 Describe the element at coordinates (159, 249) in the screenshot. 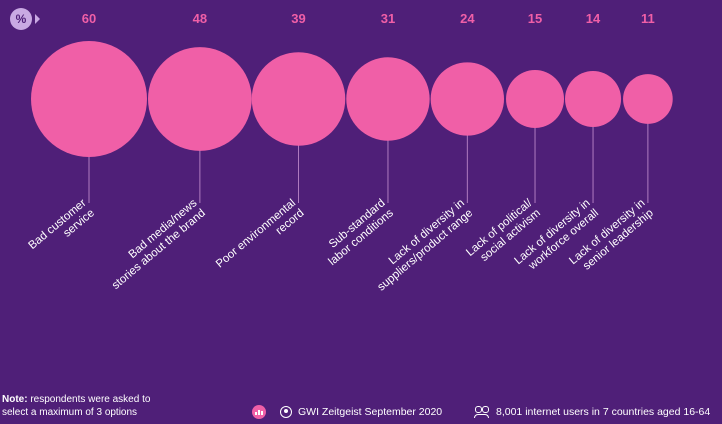

I see `category-label-line: stories about the brand` at that location.